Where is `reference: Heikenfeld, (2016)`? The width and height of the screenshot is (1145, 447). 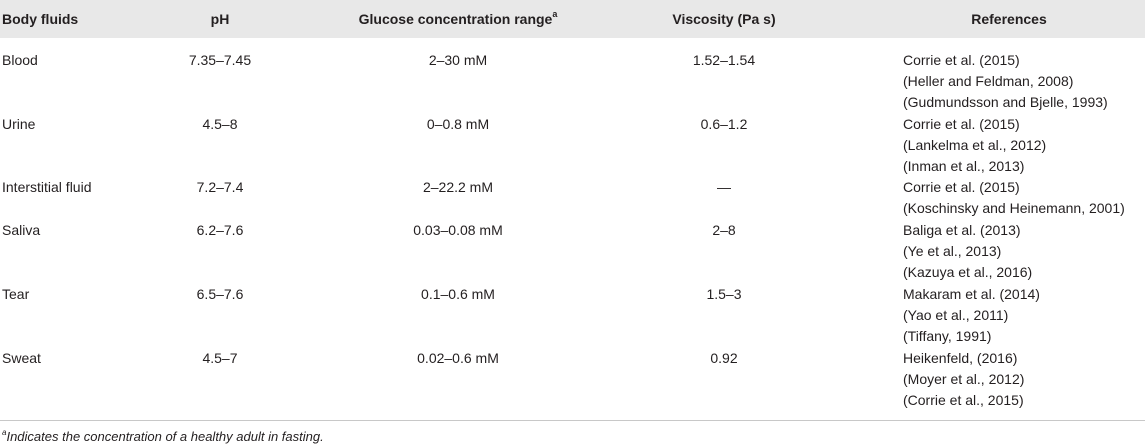 reference: Heikenfeld, (2016) is located at coordinates (960, 358).